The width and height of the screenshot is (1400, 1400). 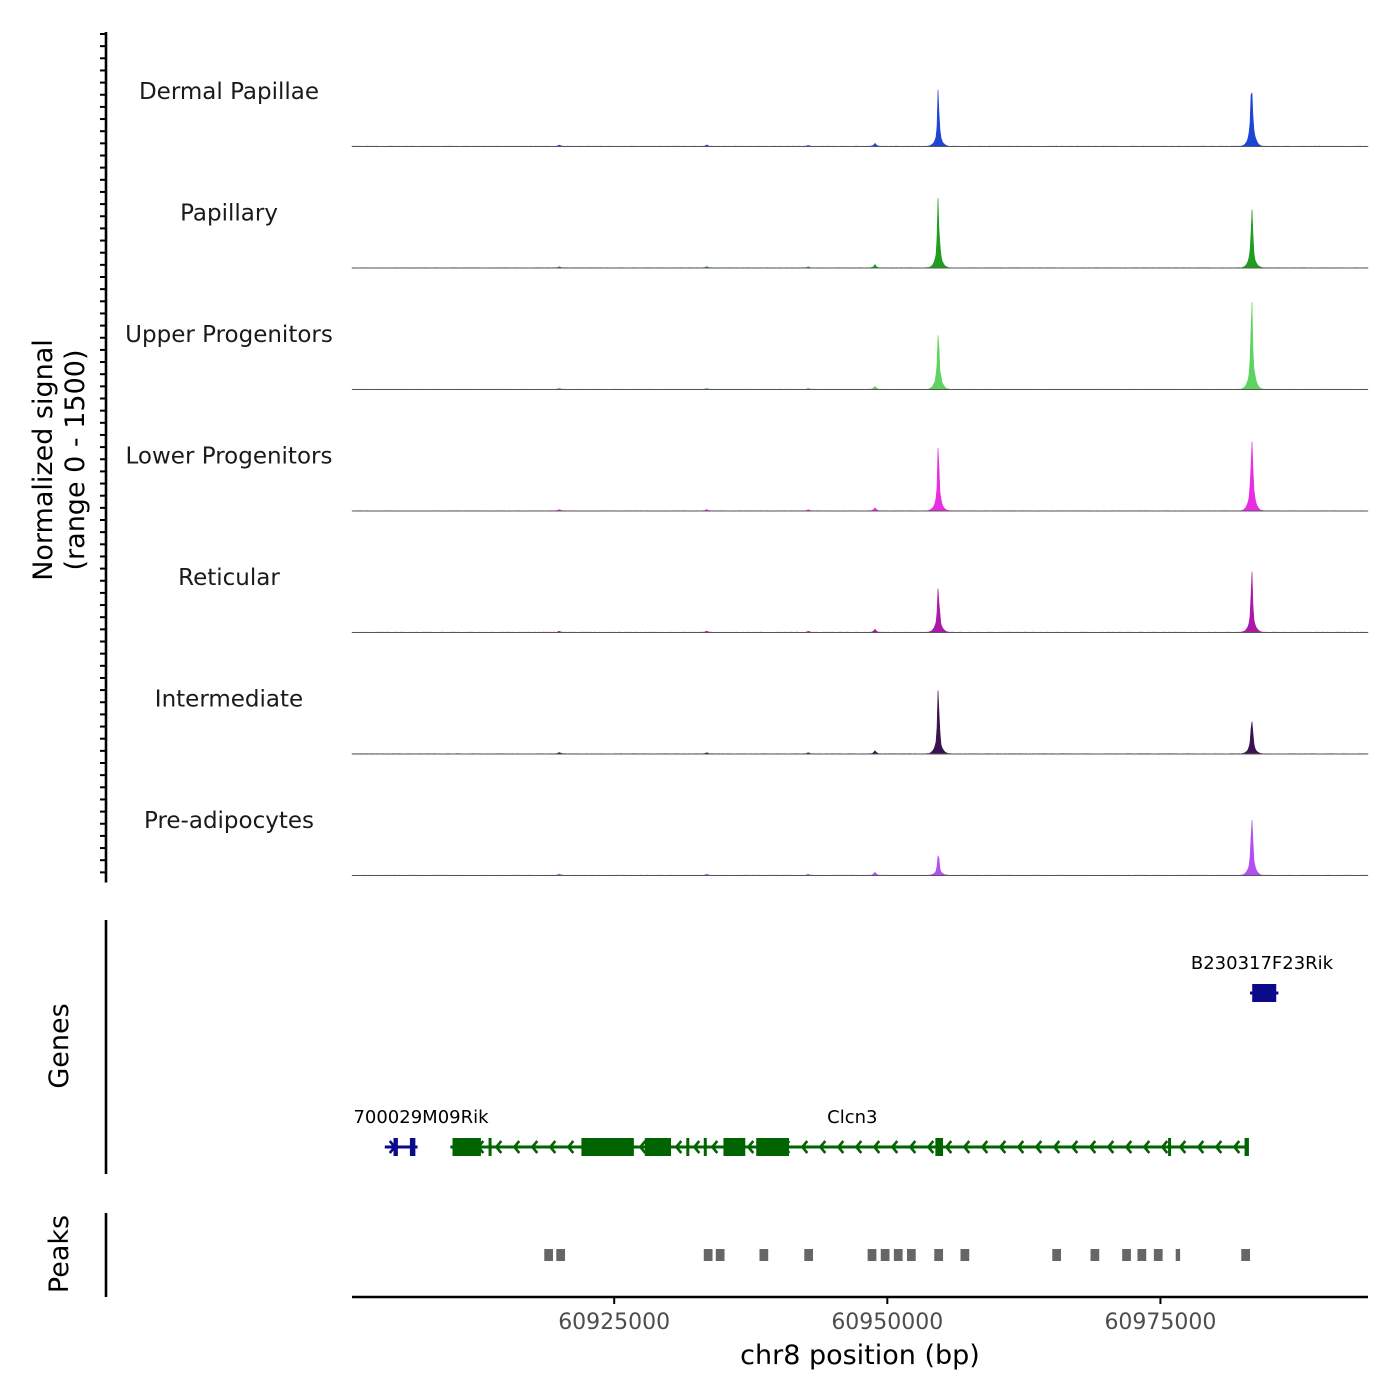 I want to click on y-axis-title-line1: Normalized signal, so click(x=43, y=460).